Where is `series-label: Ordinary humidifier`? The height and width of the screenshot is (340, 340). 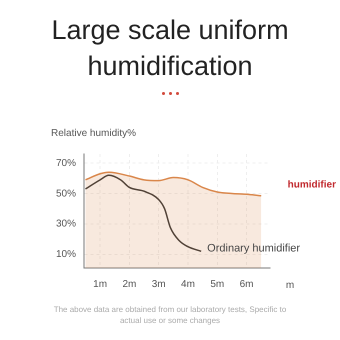 series-label: Ordinary humidifier is located at coordinates (253, 248).